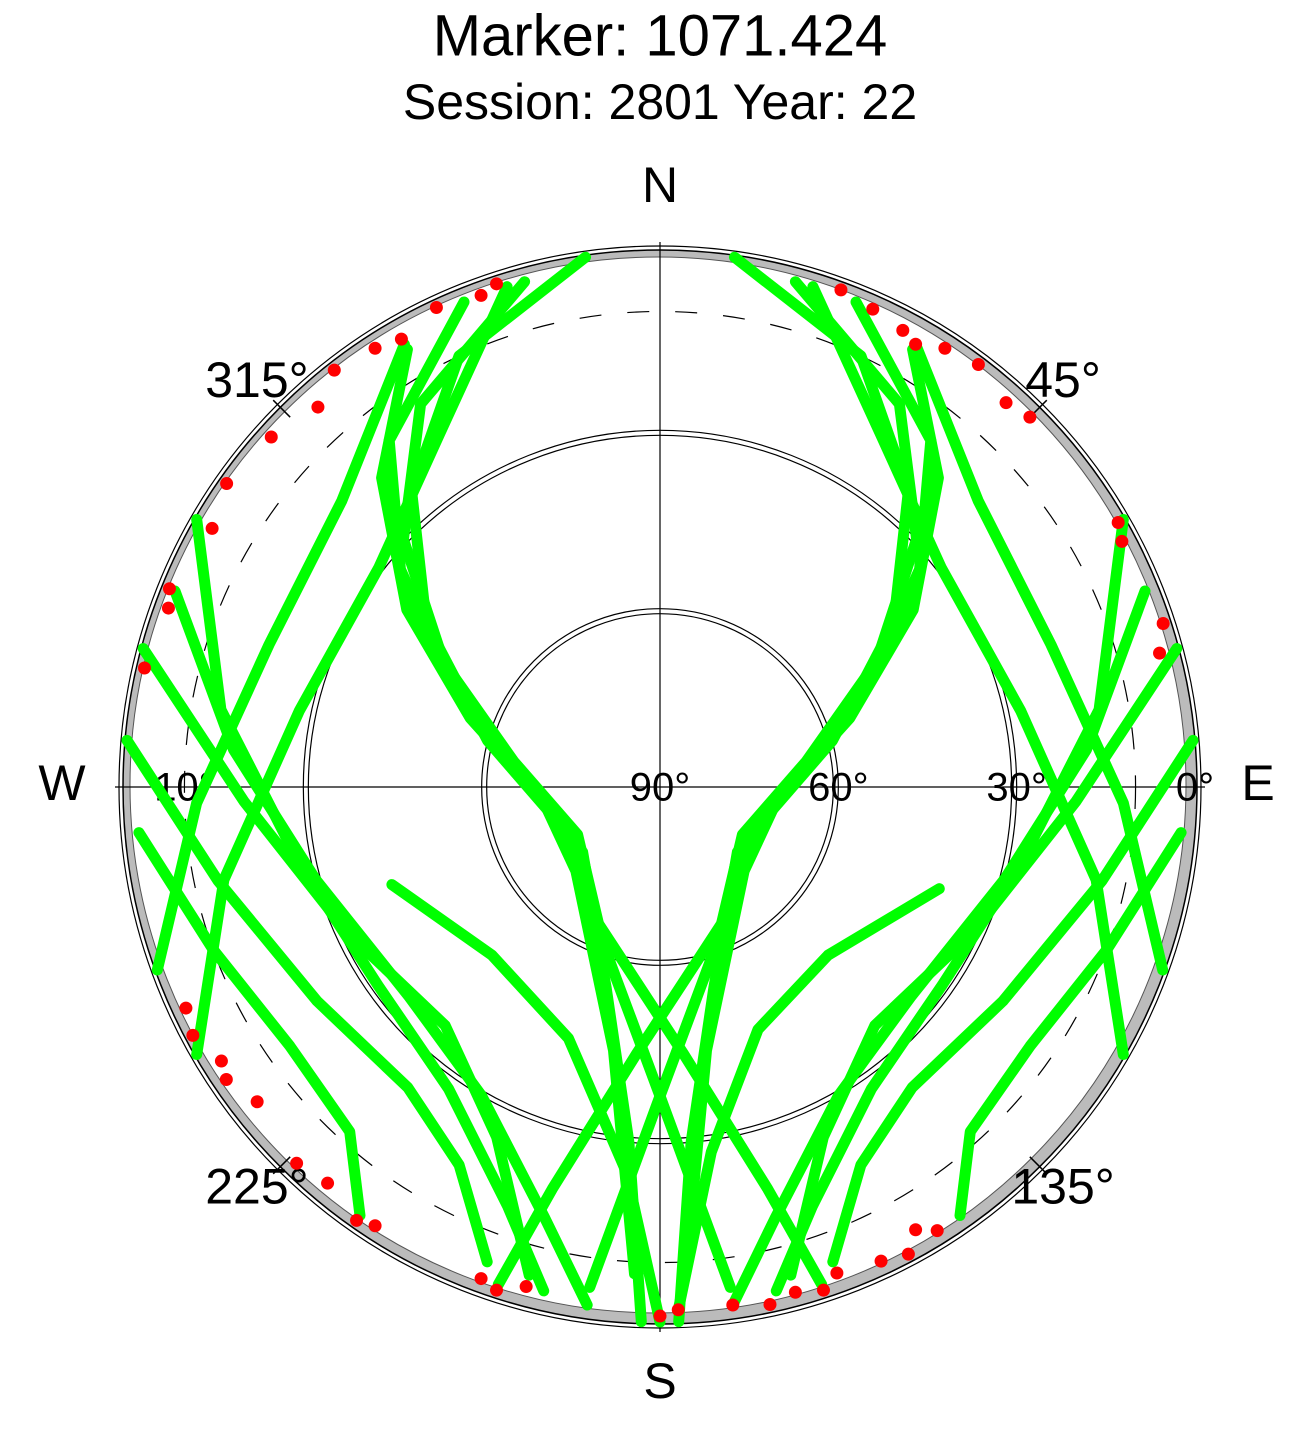 The width and height of the screenshot is (1316, 1444). I want to click on azimuth-label: 225°, so click(256, 1186).